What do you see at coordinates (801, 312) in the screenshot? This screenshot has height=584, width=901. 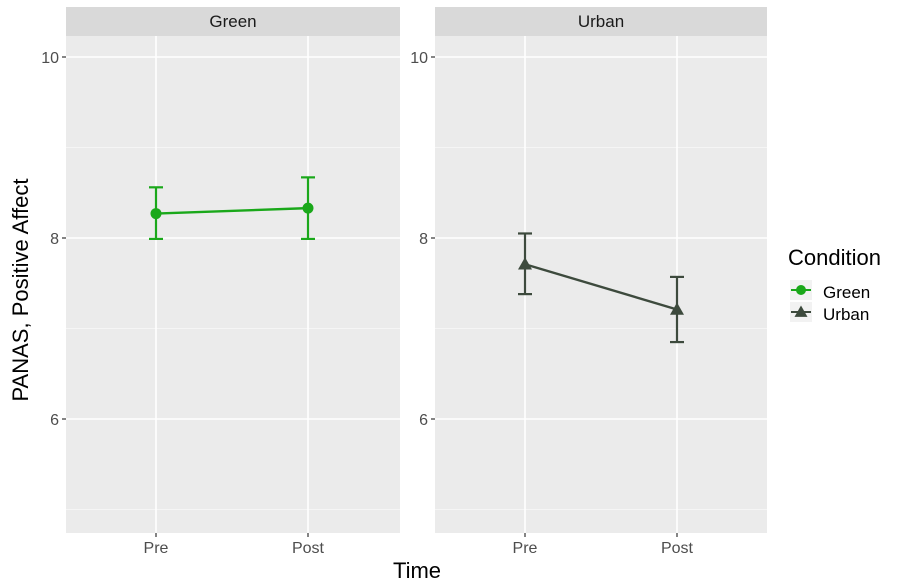 I see `legend-key-urban` at bounding box center [801, 312].